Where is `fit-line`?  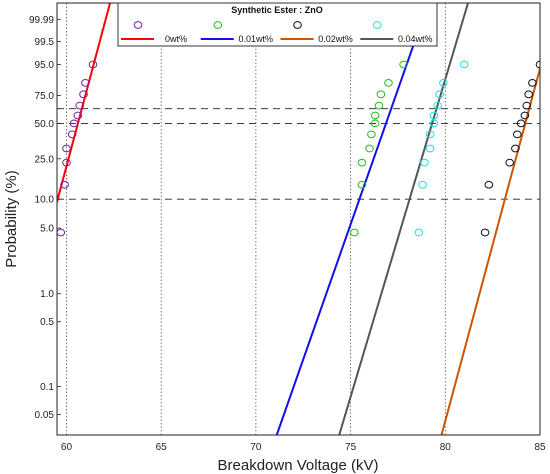 fit-line is located at coordinates (84, 103).